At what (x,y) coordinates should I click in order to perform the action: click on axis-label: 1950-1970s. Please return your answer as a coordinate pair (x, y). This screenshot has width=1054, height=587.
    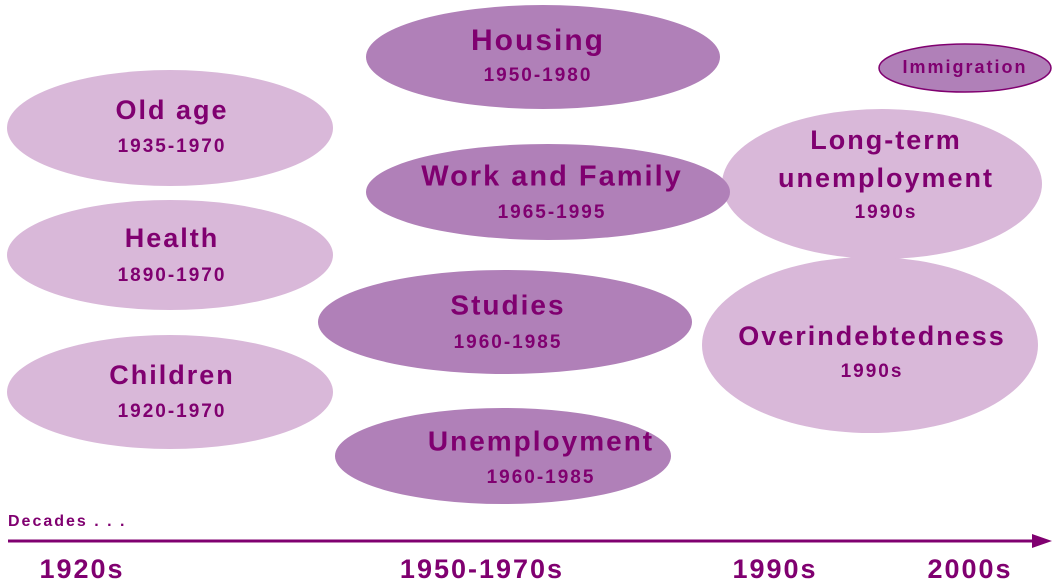
    Looking at the image, I should click on (482, 569).